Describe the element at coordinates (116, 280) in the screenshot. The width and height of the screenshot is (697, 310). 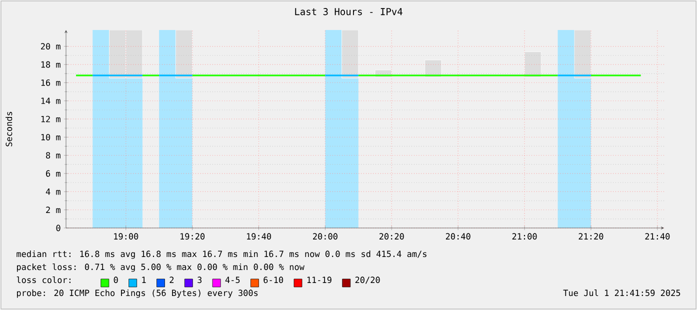
I see `legend-label: 0` at that location.